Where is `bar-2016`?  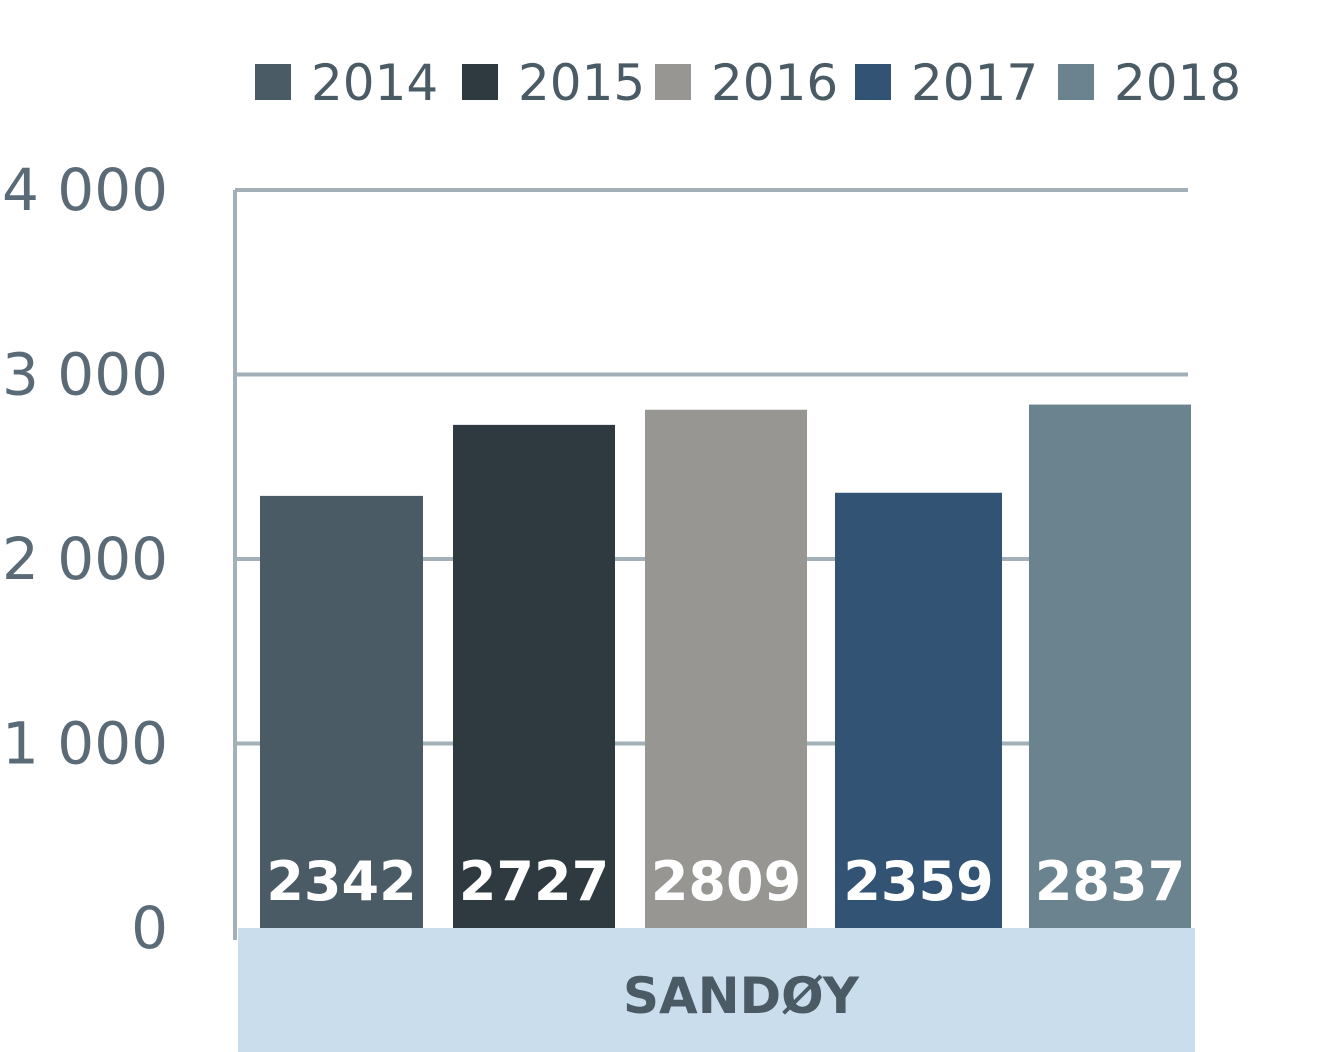
bar-2016 is located at coordinates (726, 668).